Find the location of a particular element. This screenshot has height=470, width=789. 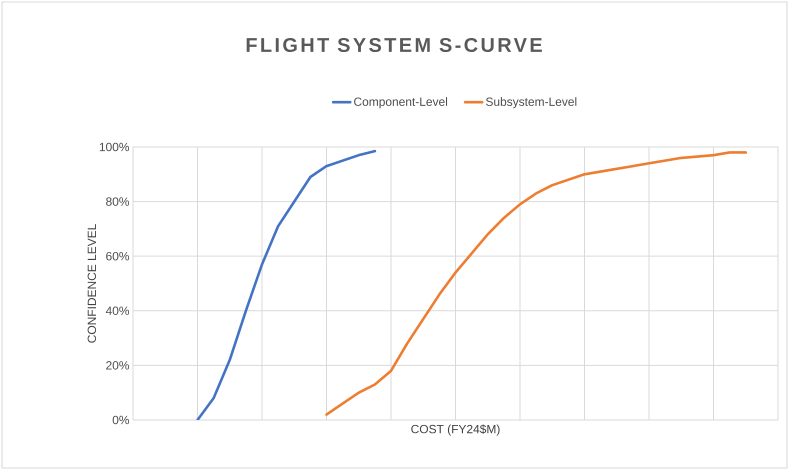

y-tick-label: 0% is located at coordinates (121, 420).